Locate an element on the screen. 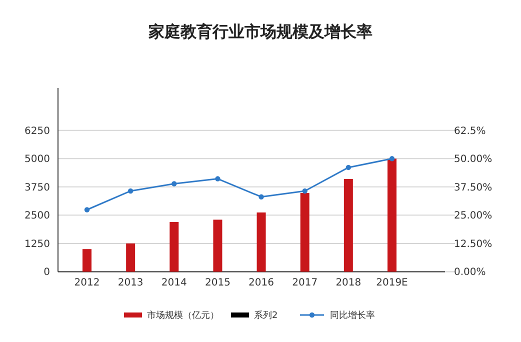 This screenshot has height=342, width=521. legend-label: 同比增长率 is located at coordinates (352, 316).